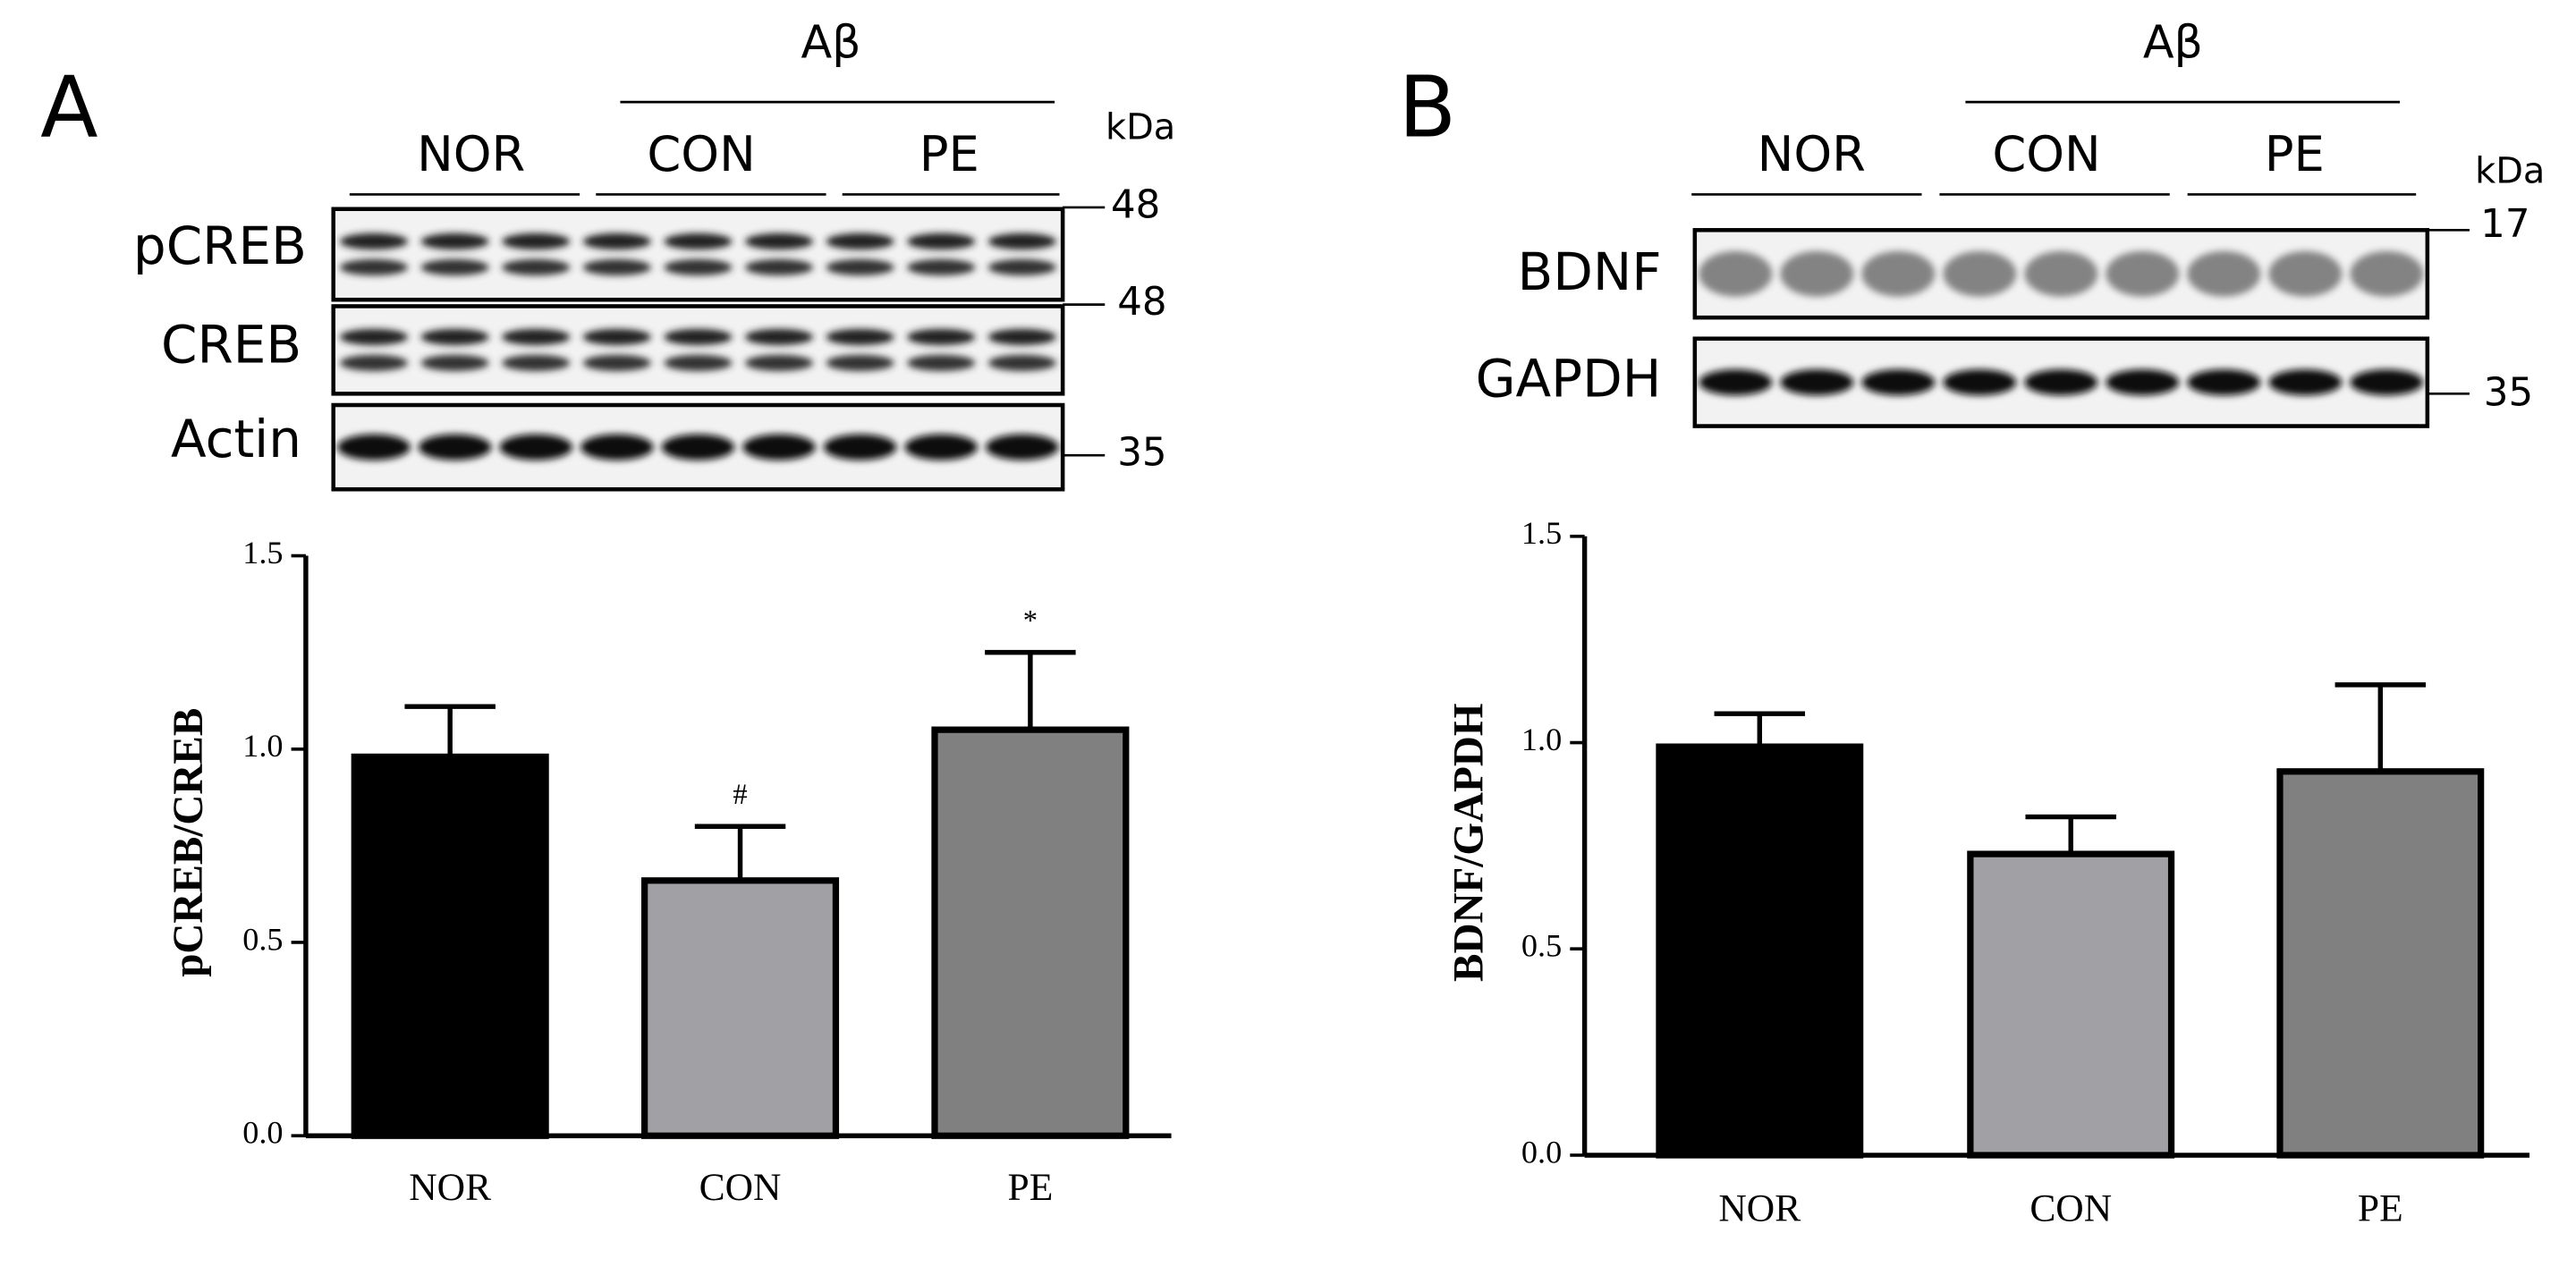  Describe the element at coordinates (1589, 271) in the screenshot. I see `blot-row-label: BDNF` at that location.